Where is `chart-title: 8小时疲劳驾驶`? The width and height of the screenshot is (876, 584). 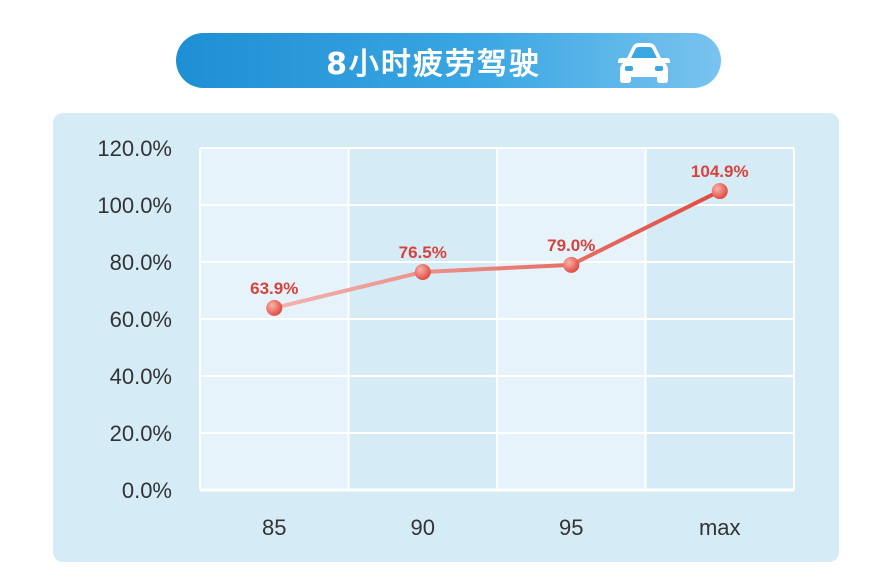 chart-title: 8小时疲劳驾驶 is located at coordinates (433, 64).